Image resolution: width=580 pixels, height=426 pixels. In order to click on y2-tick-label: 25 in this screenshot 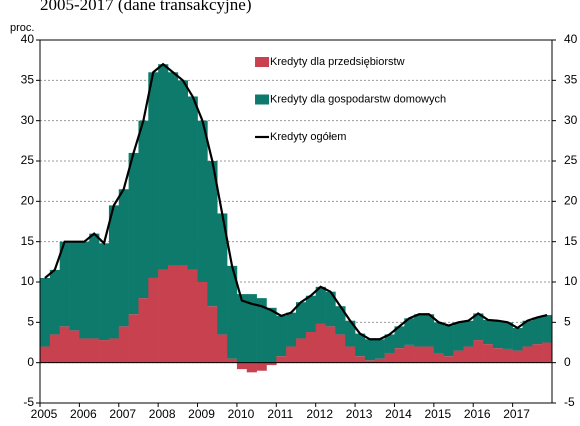, I will do `click(571, 160)`.